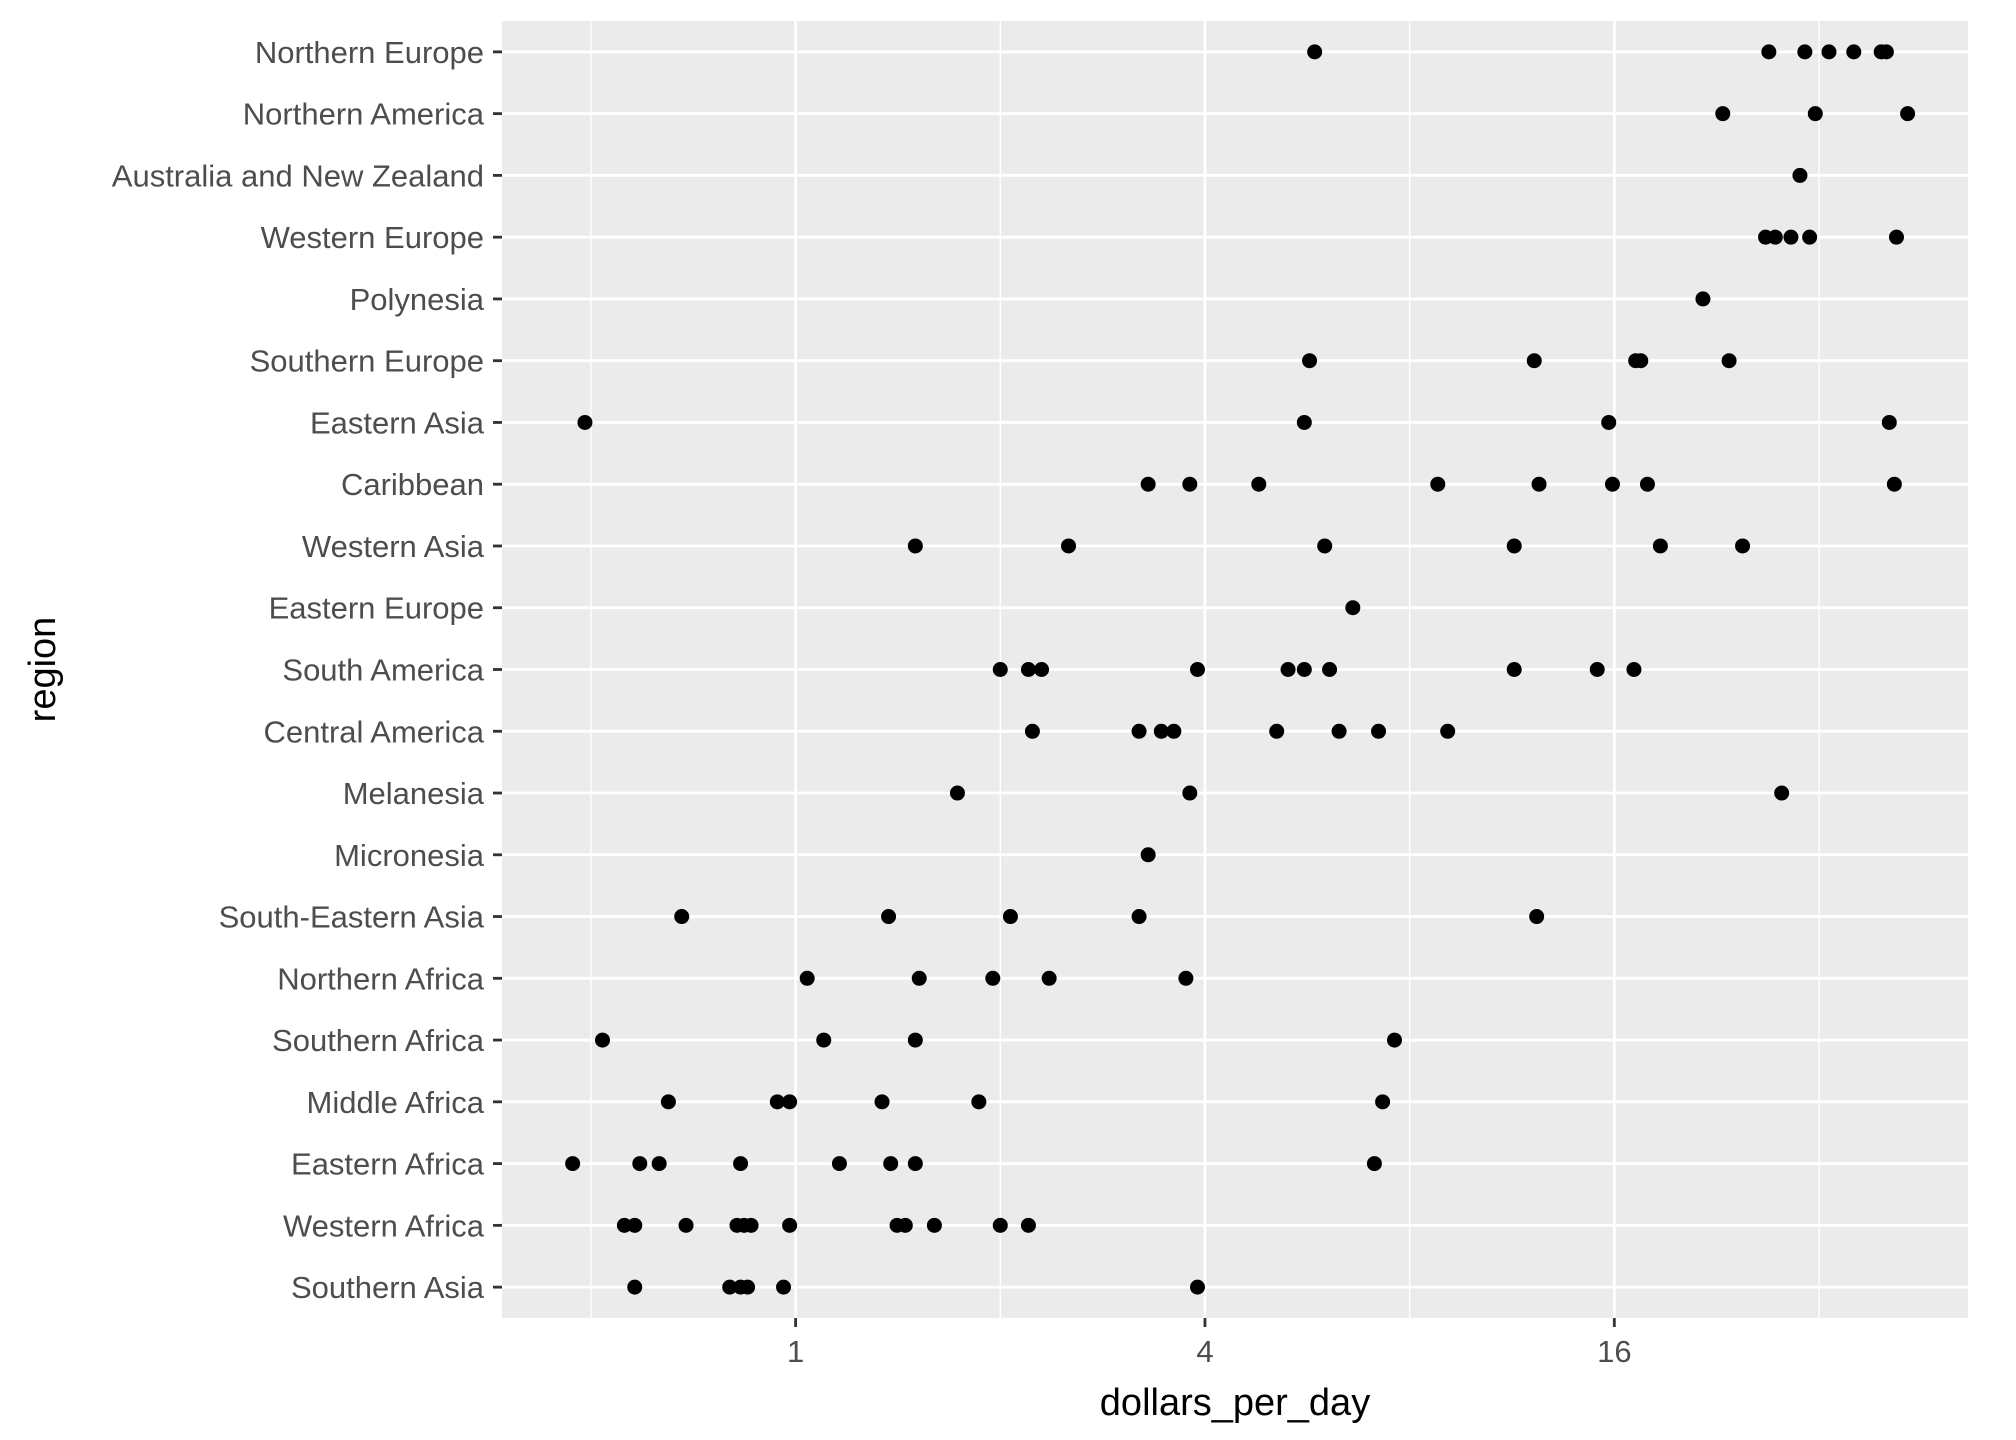 This screenshot has height=1440, width=2016. I want to click on y-tick-label: Western Africa, so click(384, 1225).